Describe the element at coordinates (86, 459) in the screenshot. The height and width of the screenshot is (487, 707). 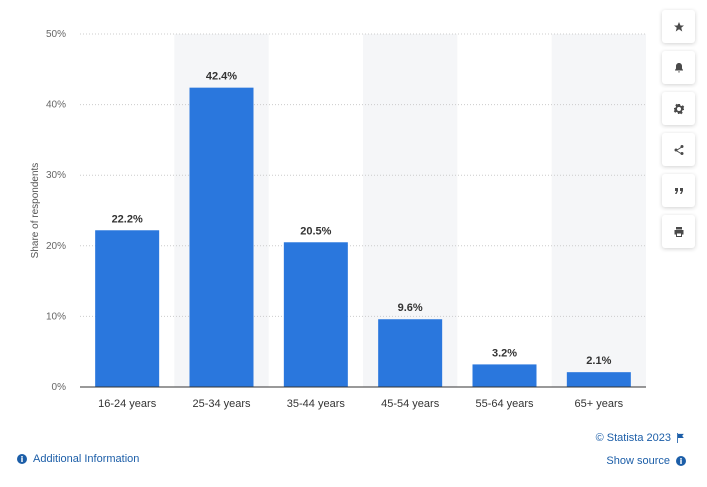
I see `additional-information-label: Additional Information` at that location.